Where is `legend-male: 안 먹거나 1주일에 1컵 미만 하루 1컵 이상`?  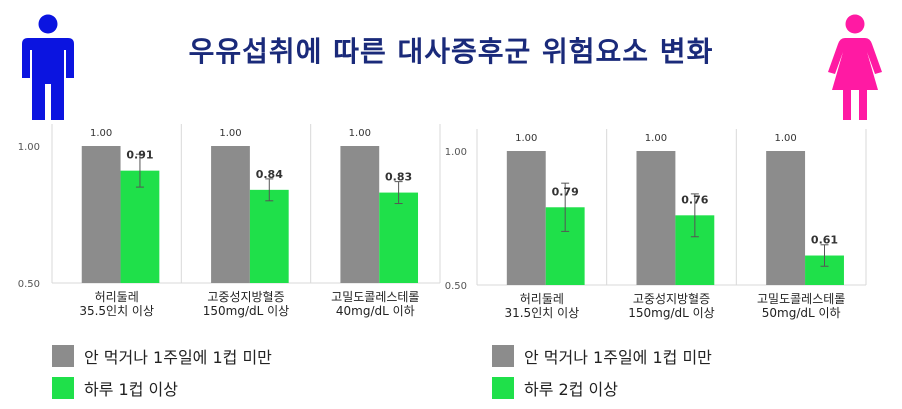 legend-male: 안 먹거나 1주일에 1컵 미만 하루 1컵 이상 is located at coordinates (162, 377).